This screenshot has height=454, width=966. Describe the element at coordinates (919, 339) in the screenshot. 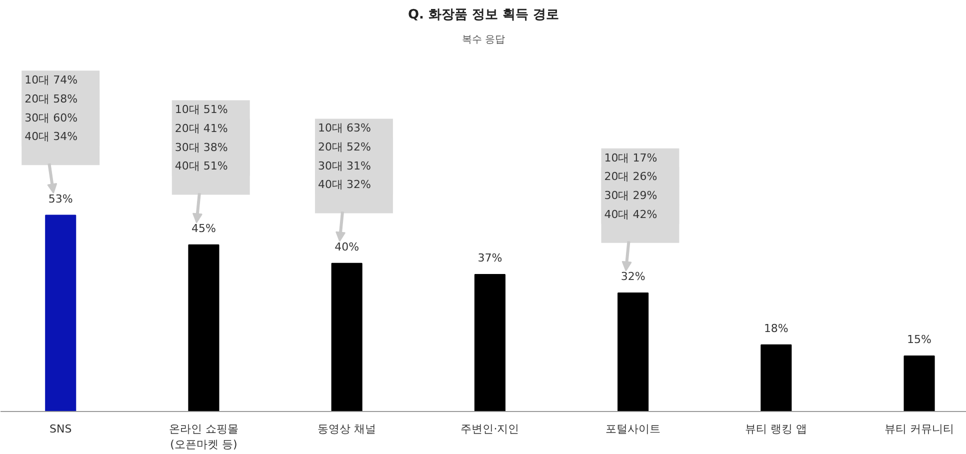

I see `data-label: 15%` at that location.